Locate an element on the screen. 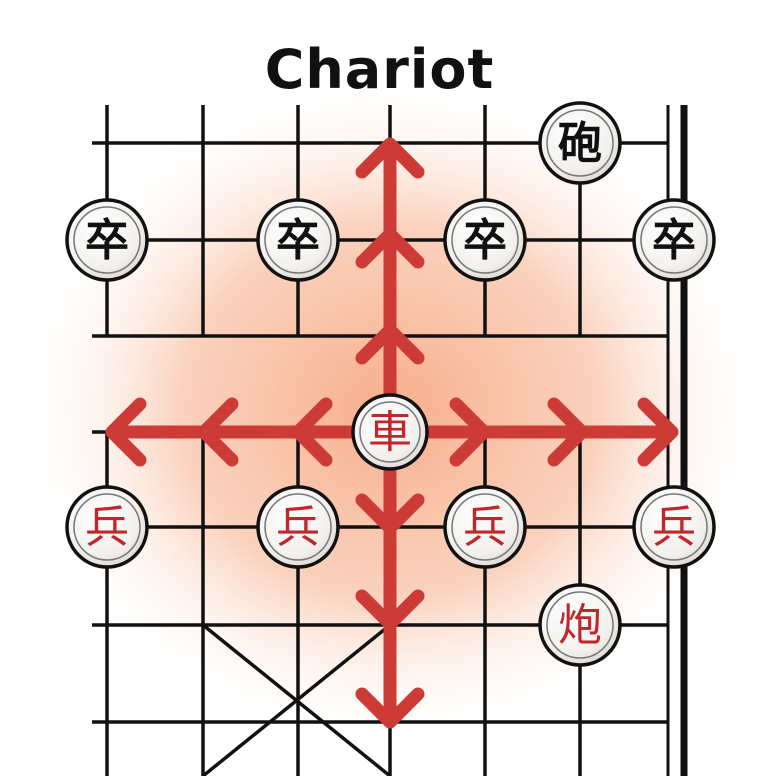 The height and width of the screenshot is (780, 759). black-cannon: 砲 is located at coordinates (580, 143).